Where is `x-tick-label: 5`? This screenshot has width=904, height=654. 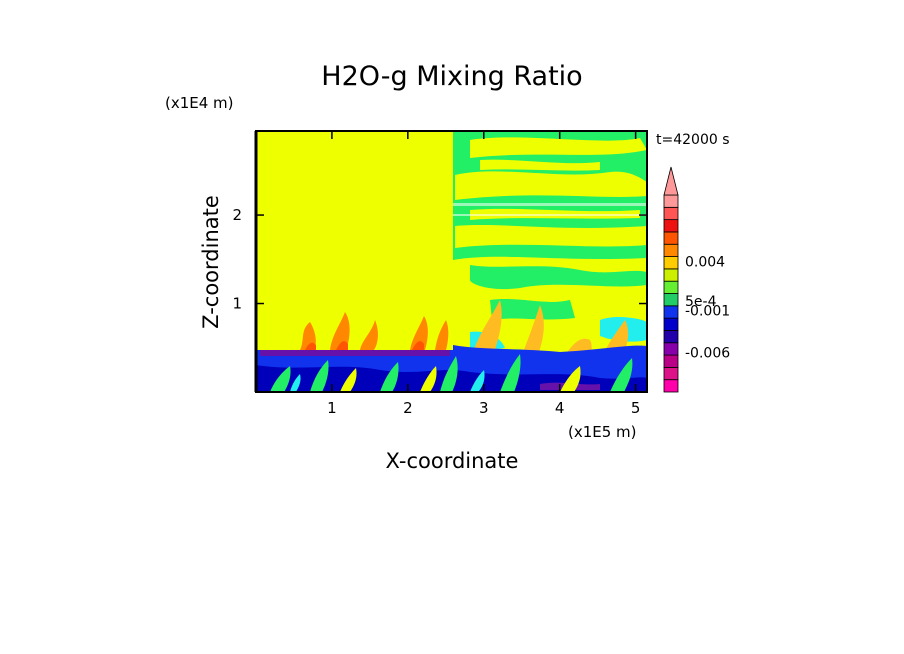 x-tick-label: 5 is located at coordinates (636, 408).